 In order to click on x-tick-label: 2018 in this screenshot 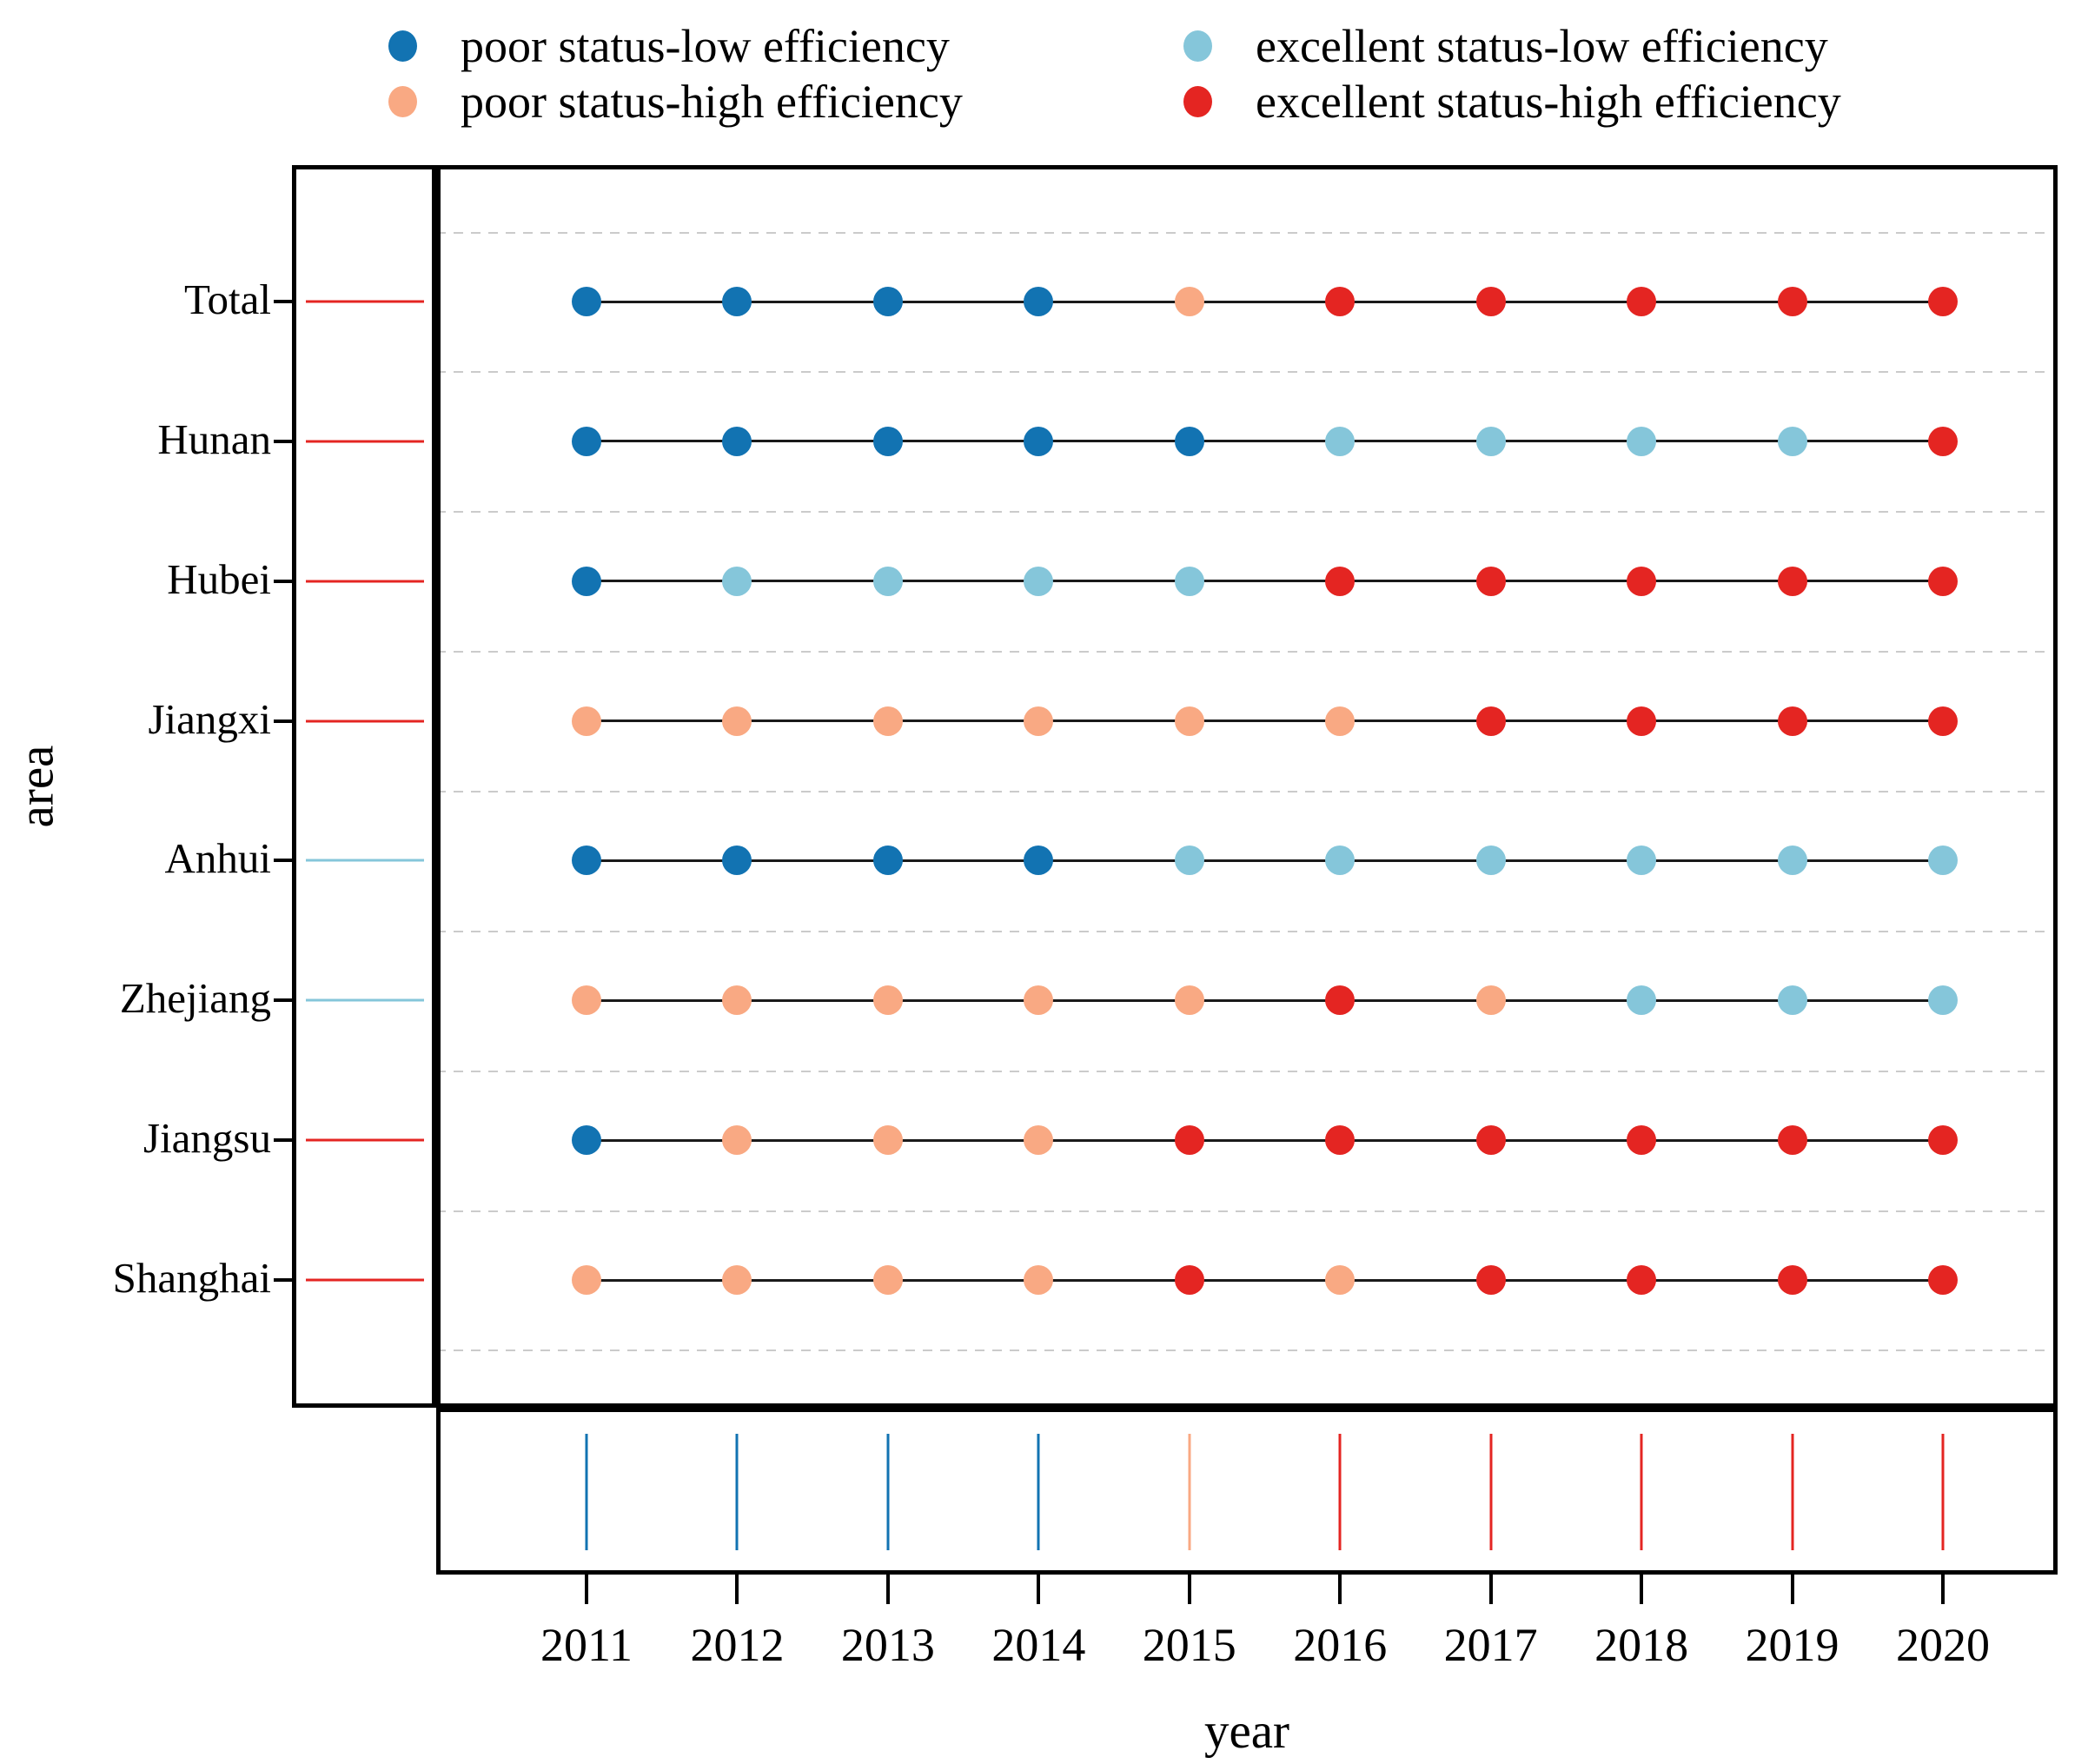, I will do `click(1642, 1645)`.